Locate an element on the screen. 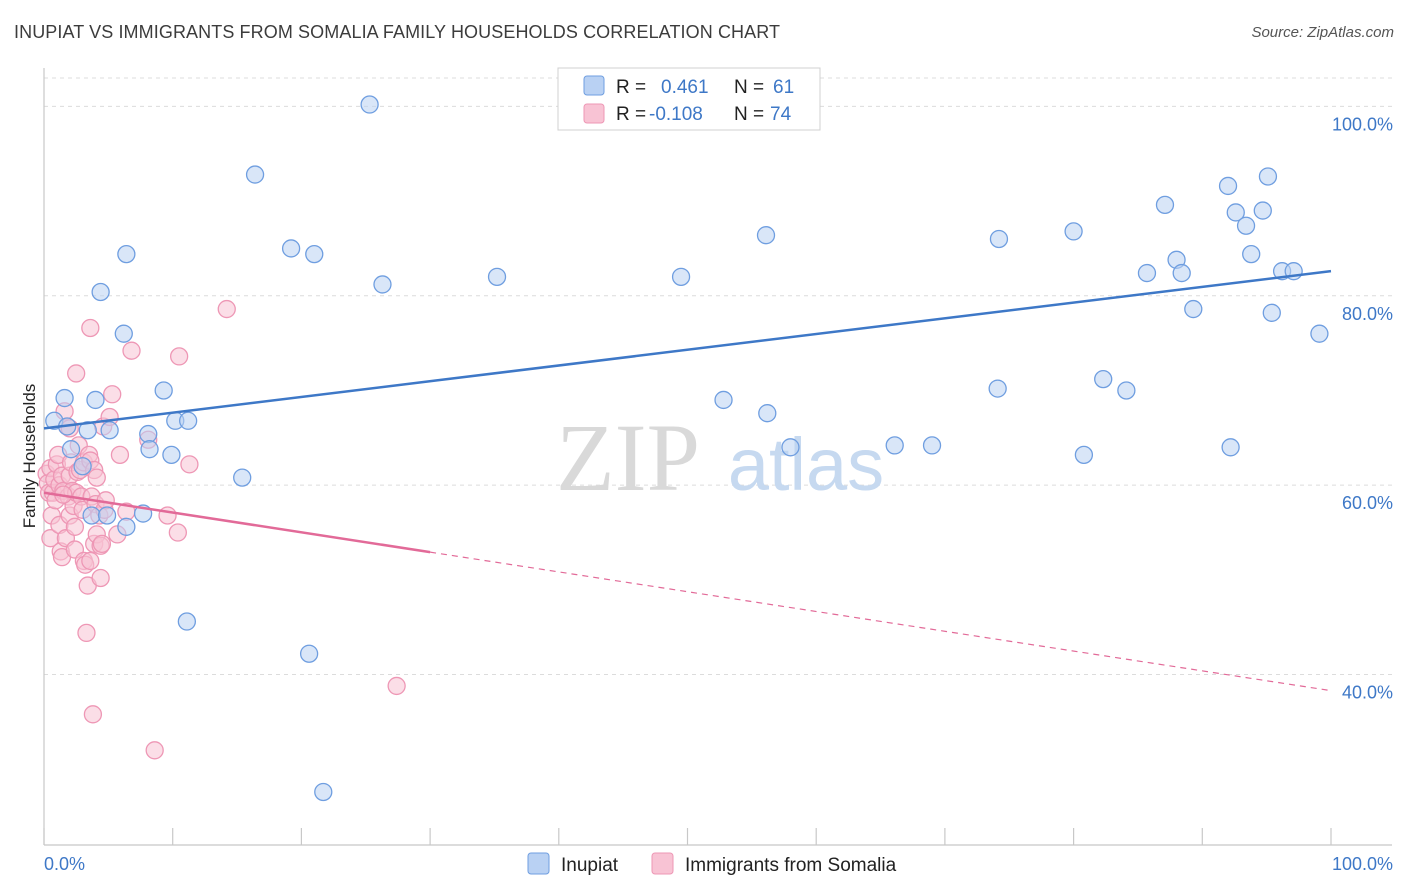 This screenshot has height=892, width=1406. bottom-legend-label-inupiat: Inupiat is located at coordinates (590, 865).